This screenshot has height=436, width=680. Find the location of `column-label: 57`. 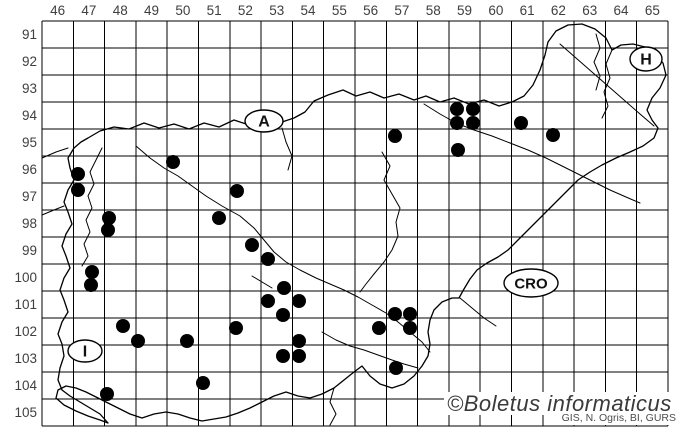

column-label: 57 is located at coordinates (401, 10).